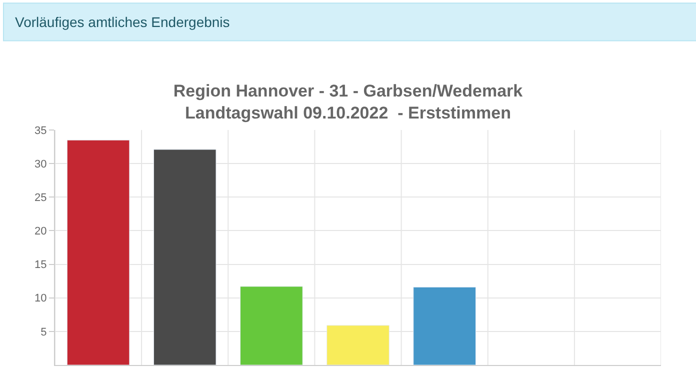  I want to click on y-tick-label: 15, so click(40, 265).